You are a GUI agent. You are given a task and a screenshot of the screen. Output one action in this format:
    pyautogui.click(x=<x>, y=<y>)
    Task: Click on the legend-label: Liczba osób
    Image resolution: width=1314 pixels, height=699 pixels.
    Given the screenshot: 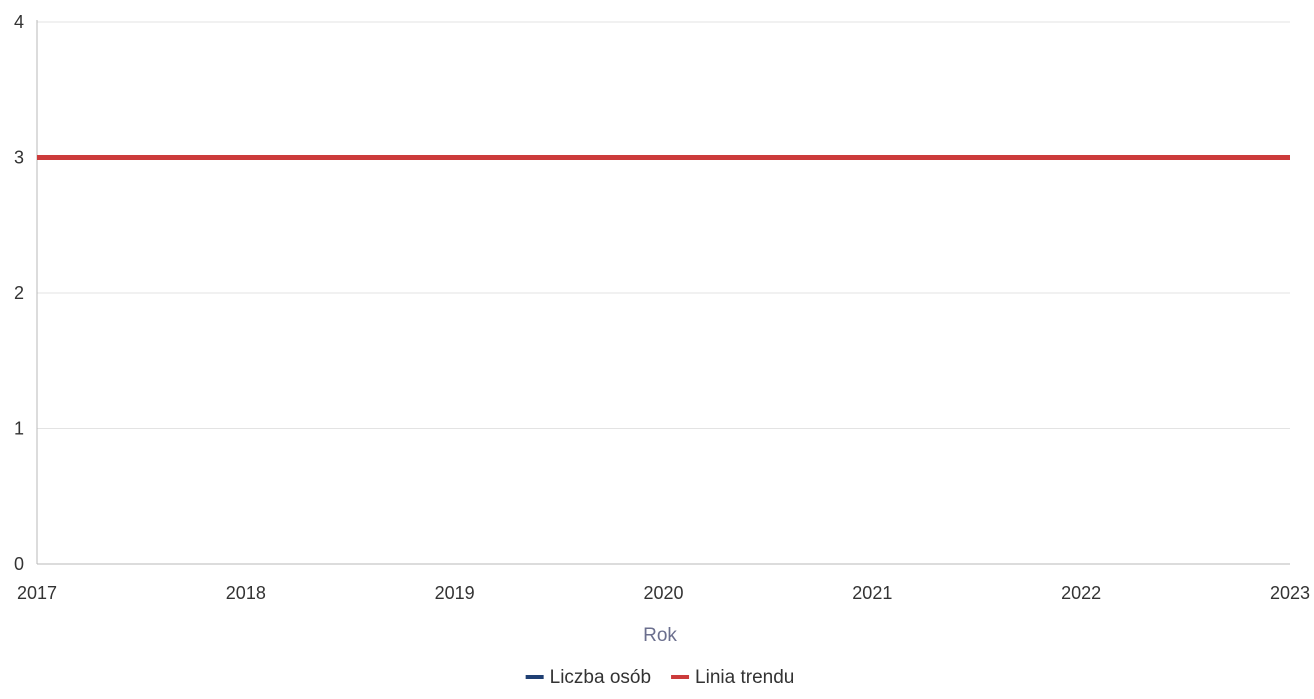 What is the action you would take?
    pyautogui.click(x=600, y=677)
    